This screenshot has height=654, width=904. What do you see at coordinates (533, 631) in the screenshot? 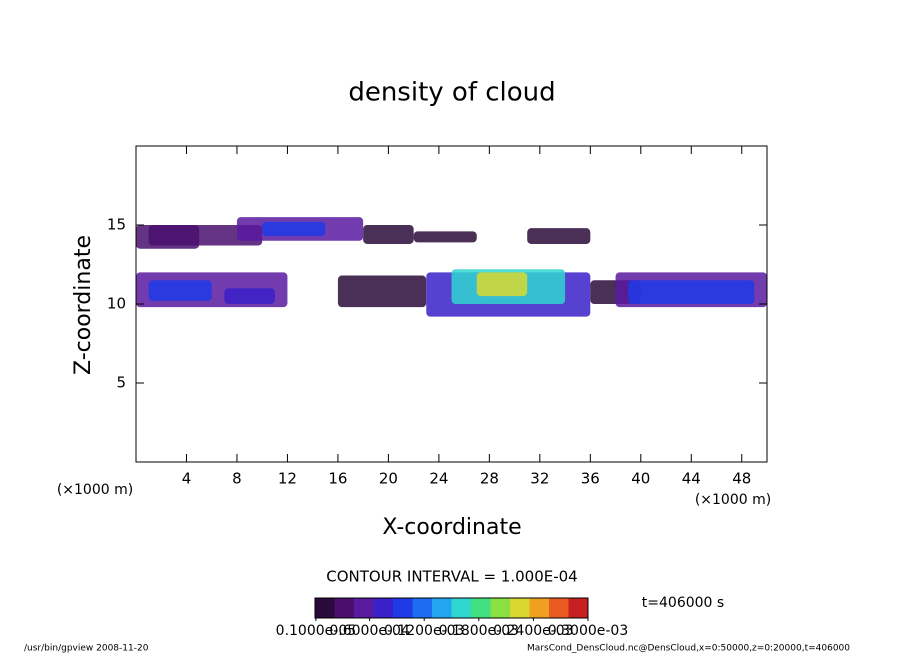
I see `colorbar-tick-label: 0.2400e-03` at bounding box center [533, 631].